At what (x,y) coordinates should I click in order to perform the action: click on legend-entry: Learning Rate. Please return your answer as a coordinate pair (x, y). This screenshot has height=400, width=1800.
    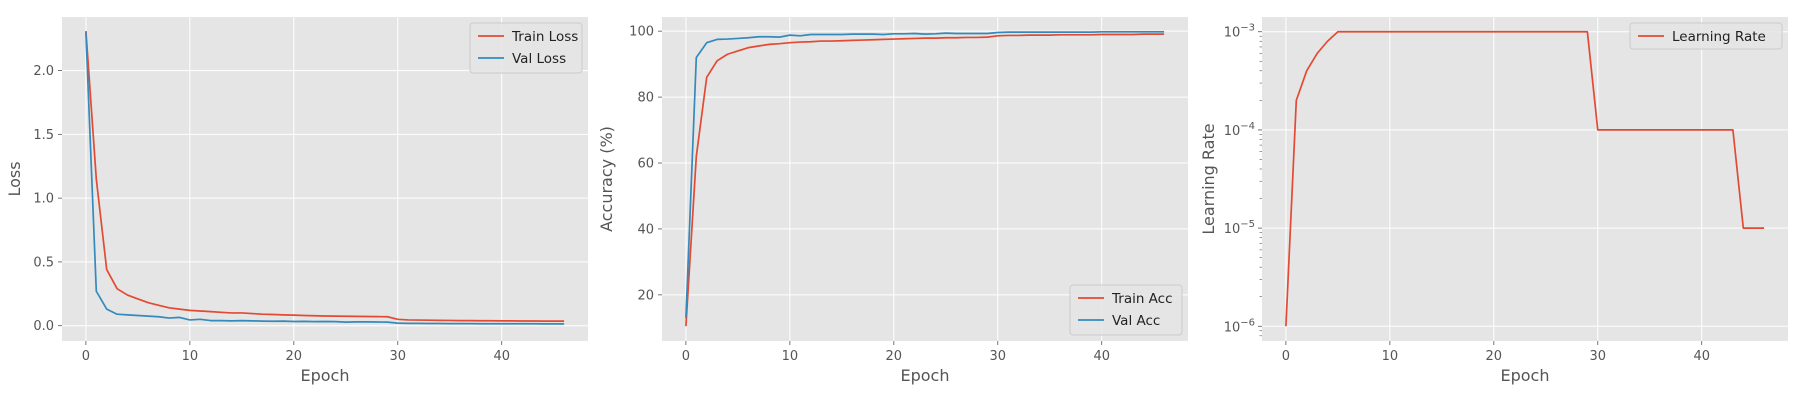
    Looking at the image, I should click on (1719, 37).